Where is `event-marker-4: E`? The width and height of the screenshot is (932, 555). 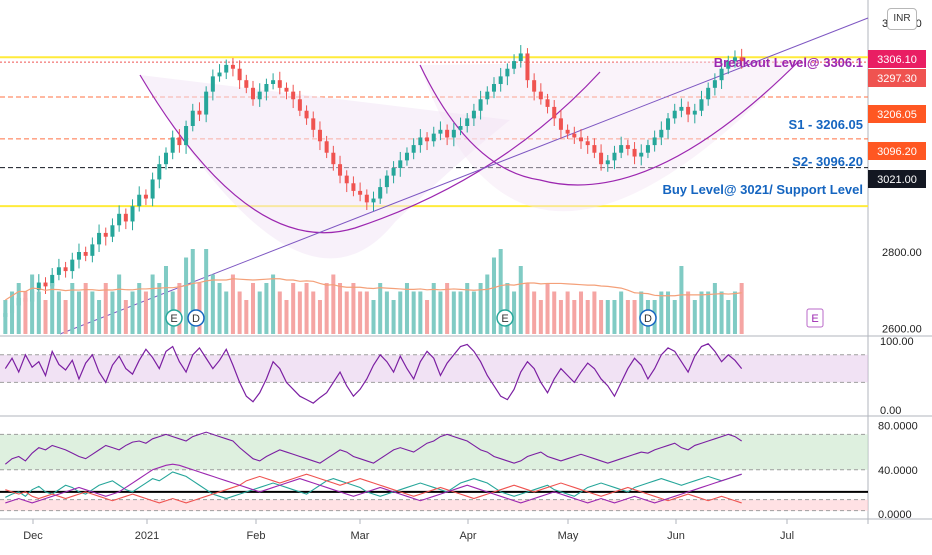
event-marker-4: E is located at coordinates (815, 318).